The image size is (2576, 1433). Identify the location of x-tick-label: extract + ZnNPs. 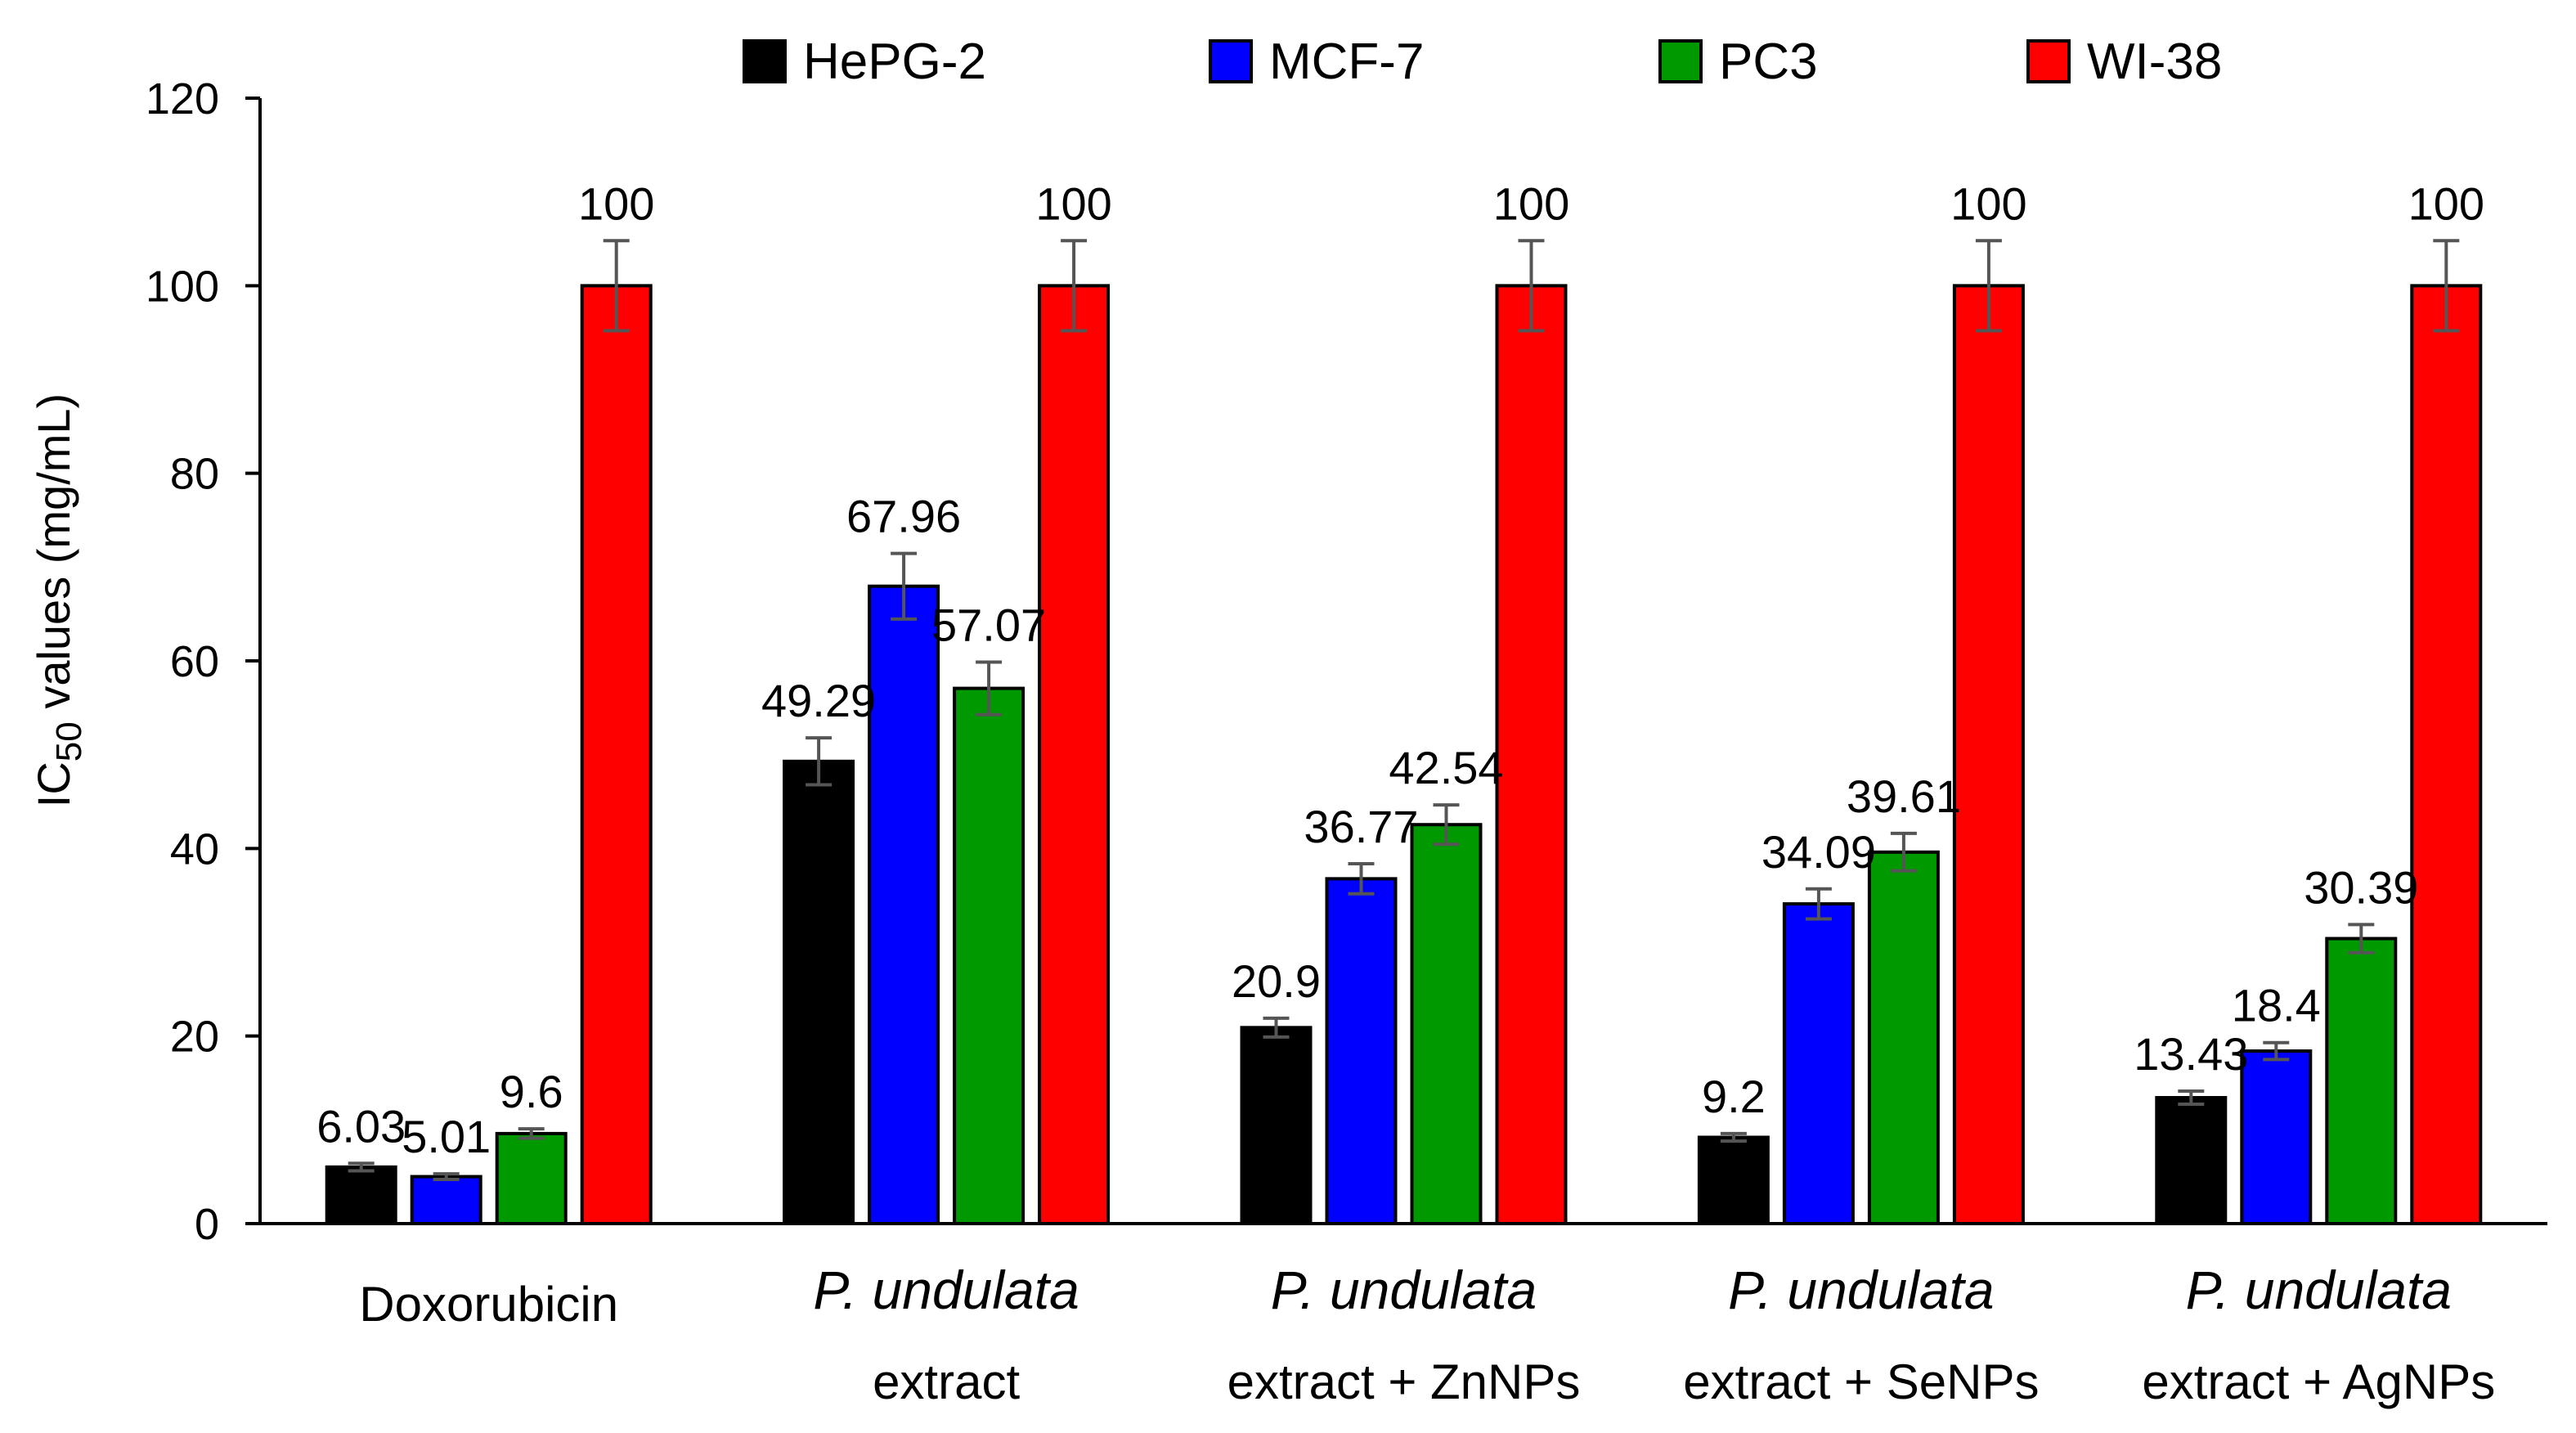
(1404, 1381).